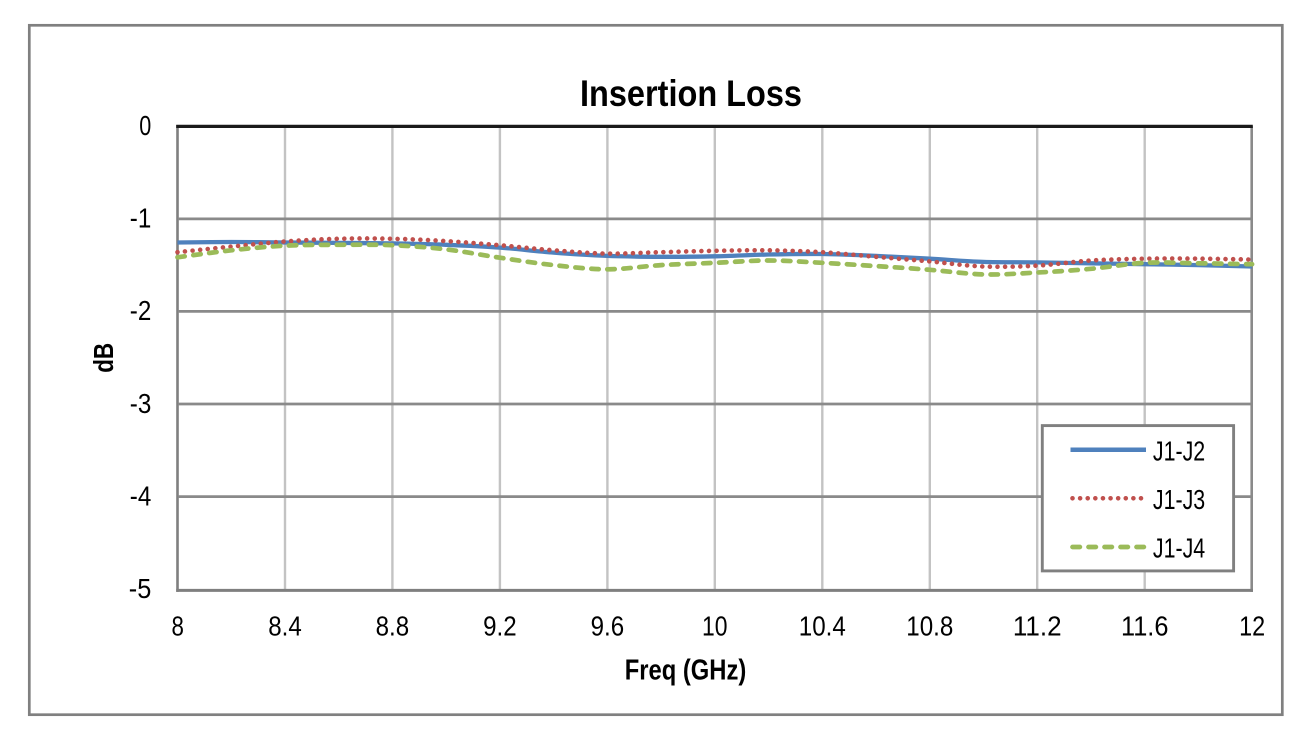 Image resolution: width=1314 pixels, height=747 pixels. What do you see at coordinates (285, 626) in the screenshot?
I see `svg-text: 8.4` at bounding box center [285, 626].